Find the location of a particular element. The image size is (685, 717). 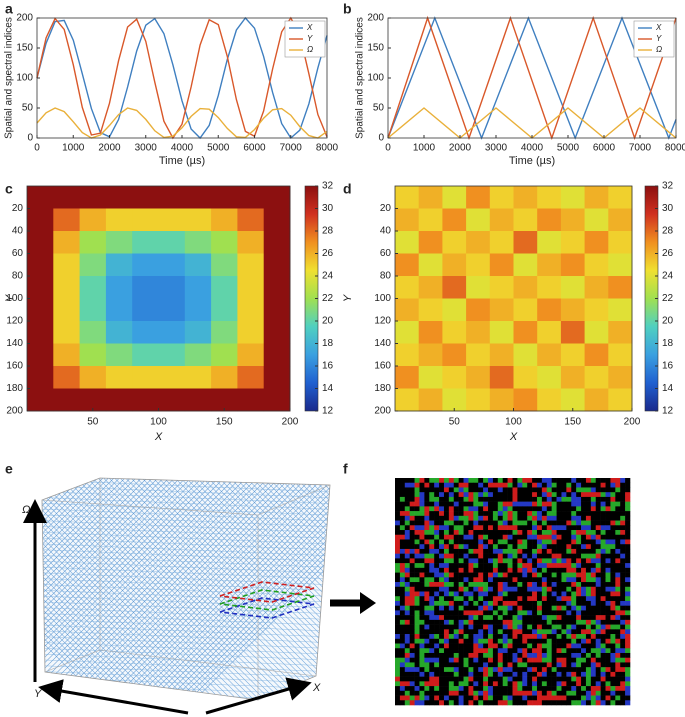

colorbar-tick-label: 26 is located at coordinates (668, 253).